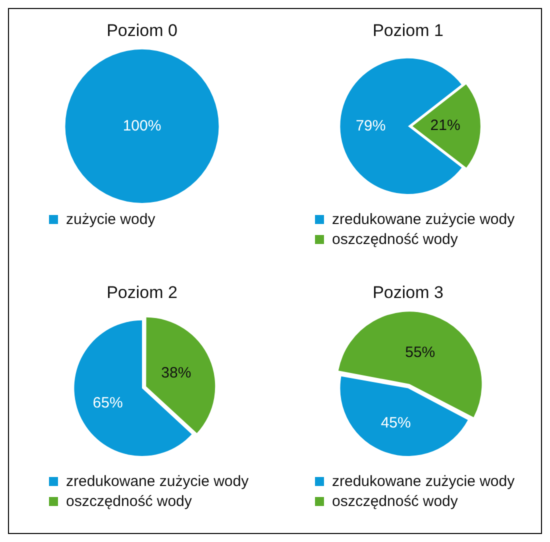  What do you see at coordinates (408, 30) in the screenshot?
I see `chart-title: Poziom 1` at bounding box center [408, 30].